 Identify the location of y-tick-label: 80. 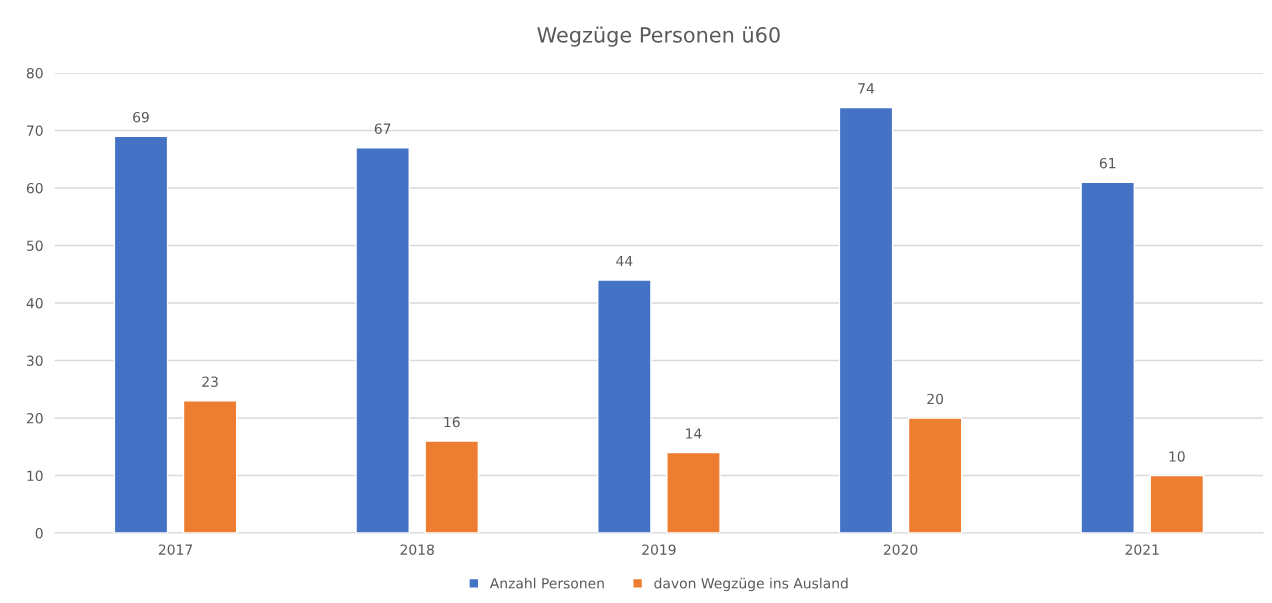
(34, 73).